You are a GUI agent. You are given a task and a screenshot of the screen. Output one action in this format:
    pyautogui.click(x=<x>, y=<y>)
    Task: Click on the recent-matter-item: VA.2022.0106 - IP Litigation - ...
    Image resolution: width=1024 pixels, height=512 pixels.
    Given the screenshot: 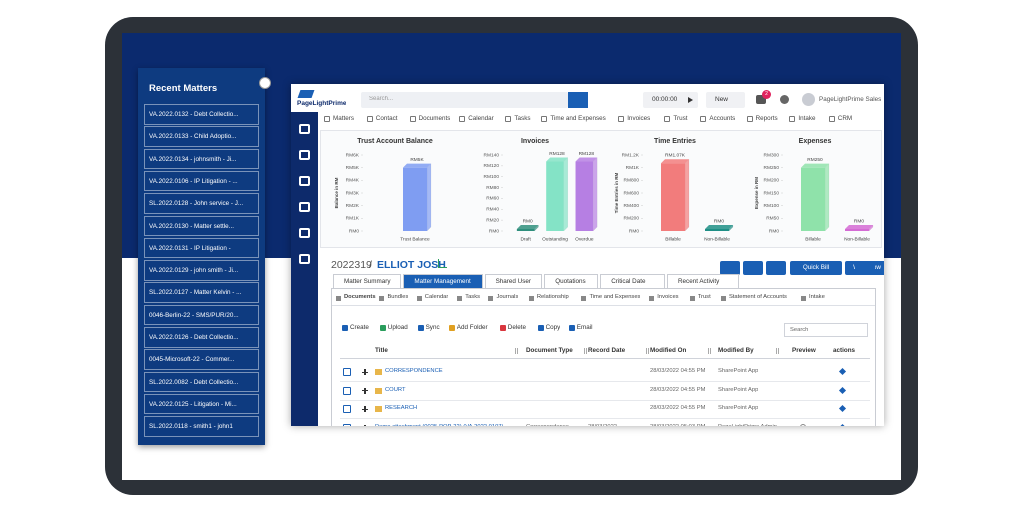 What is the action you would take?
    pyautogui.click(x=201, y=181)
    